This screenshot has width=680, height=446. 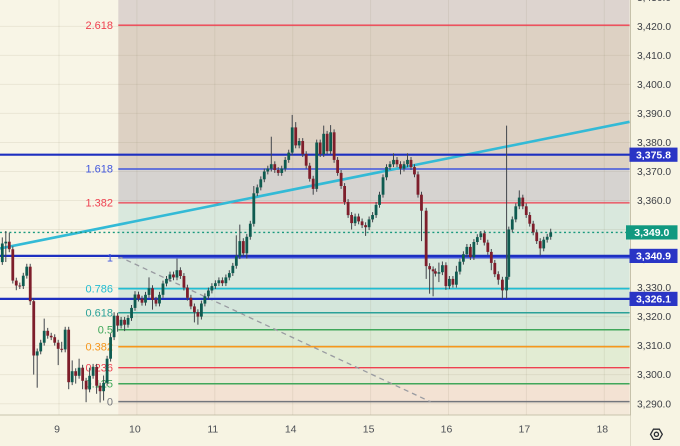 I want to click on svg-text: 0.786, so click(x=99, y=289).